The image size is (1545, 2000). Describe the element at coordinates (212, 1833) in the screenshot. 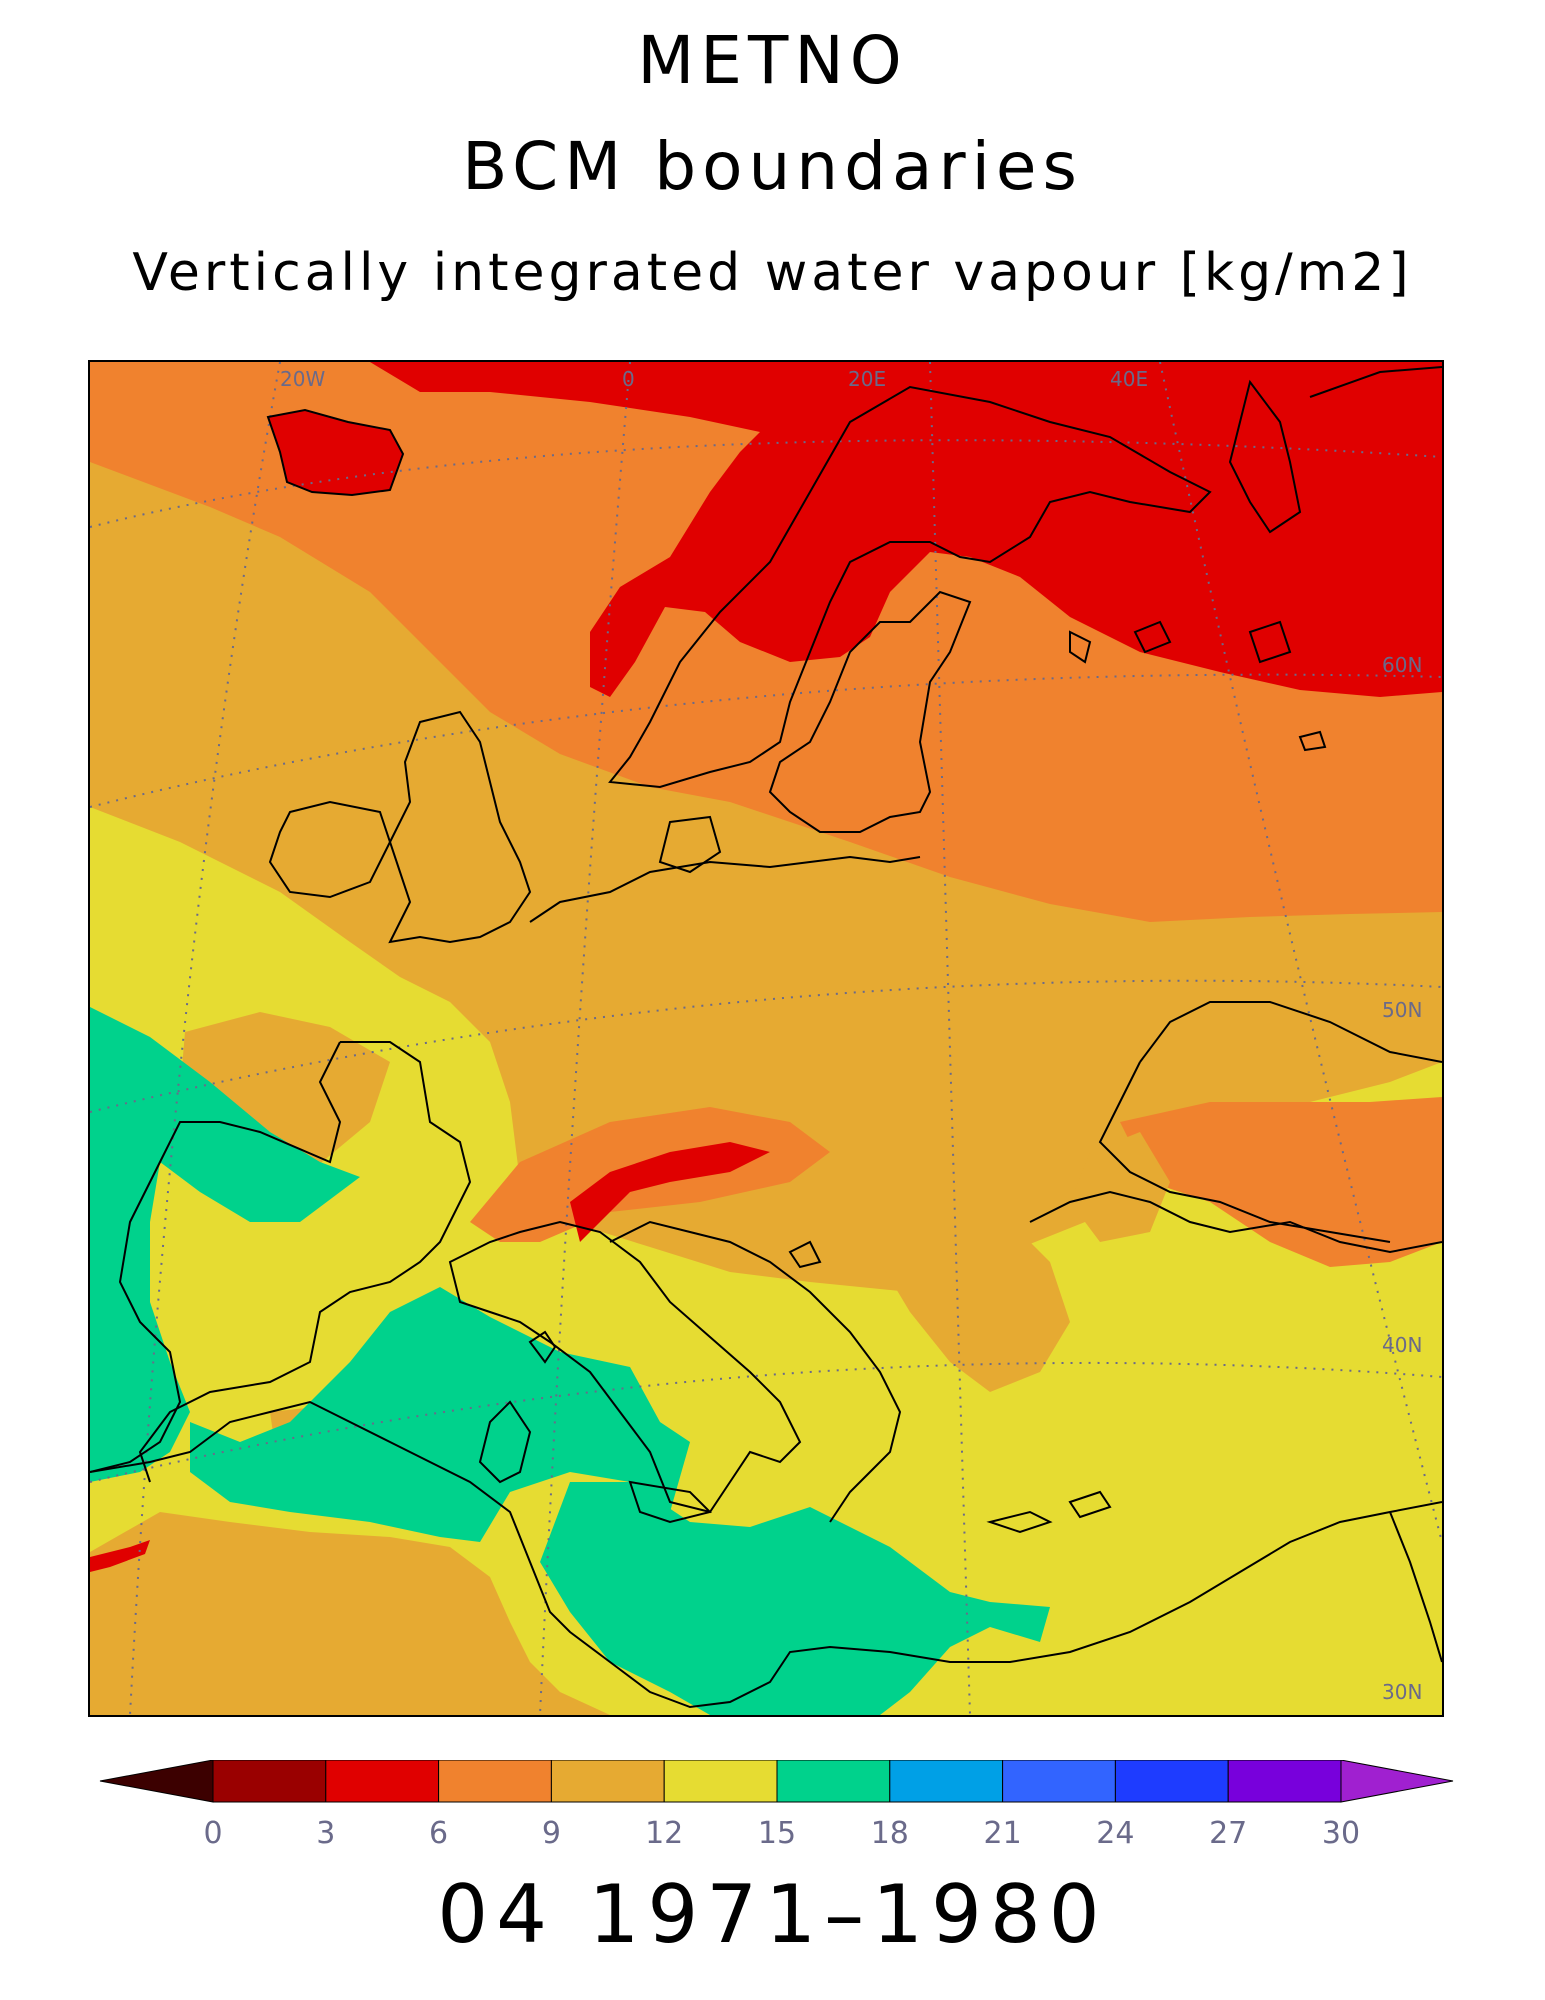

I see `colorbar-tick-label: 0` at that location.